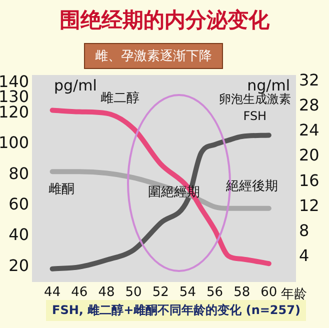 The height and width of the screenshot is (328, 329). Describe the element at coordinates (309, 130) in the screenshot. I see `y2-tick-label: 24` at that location.